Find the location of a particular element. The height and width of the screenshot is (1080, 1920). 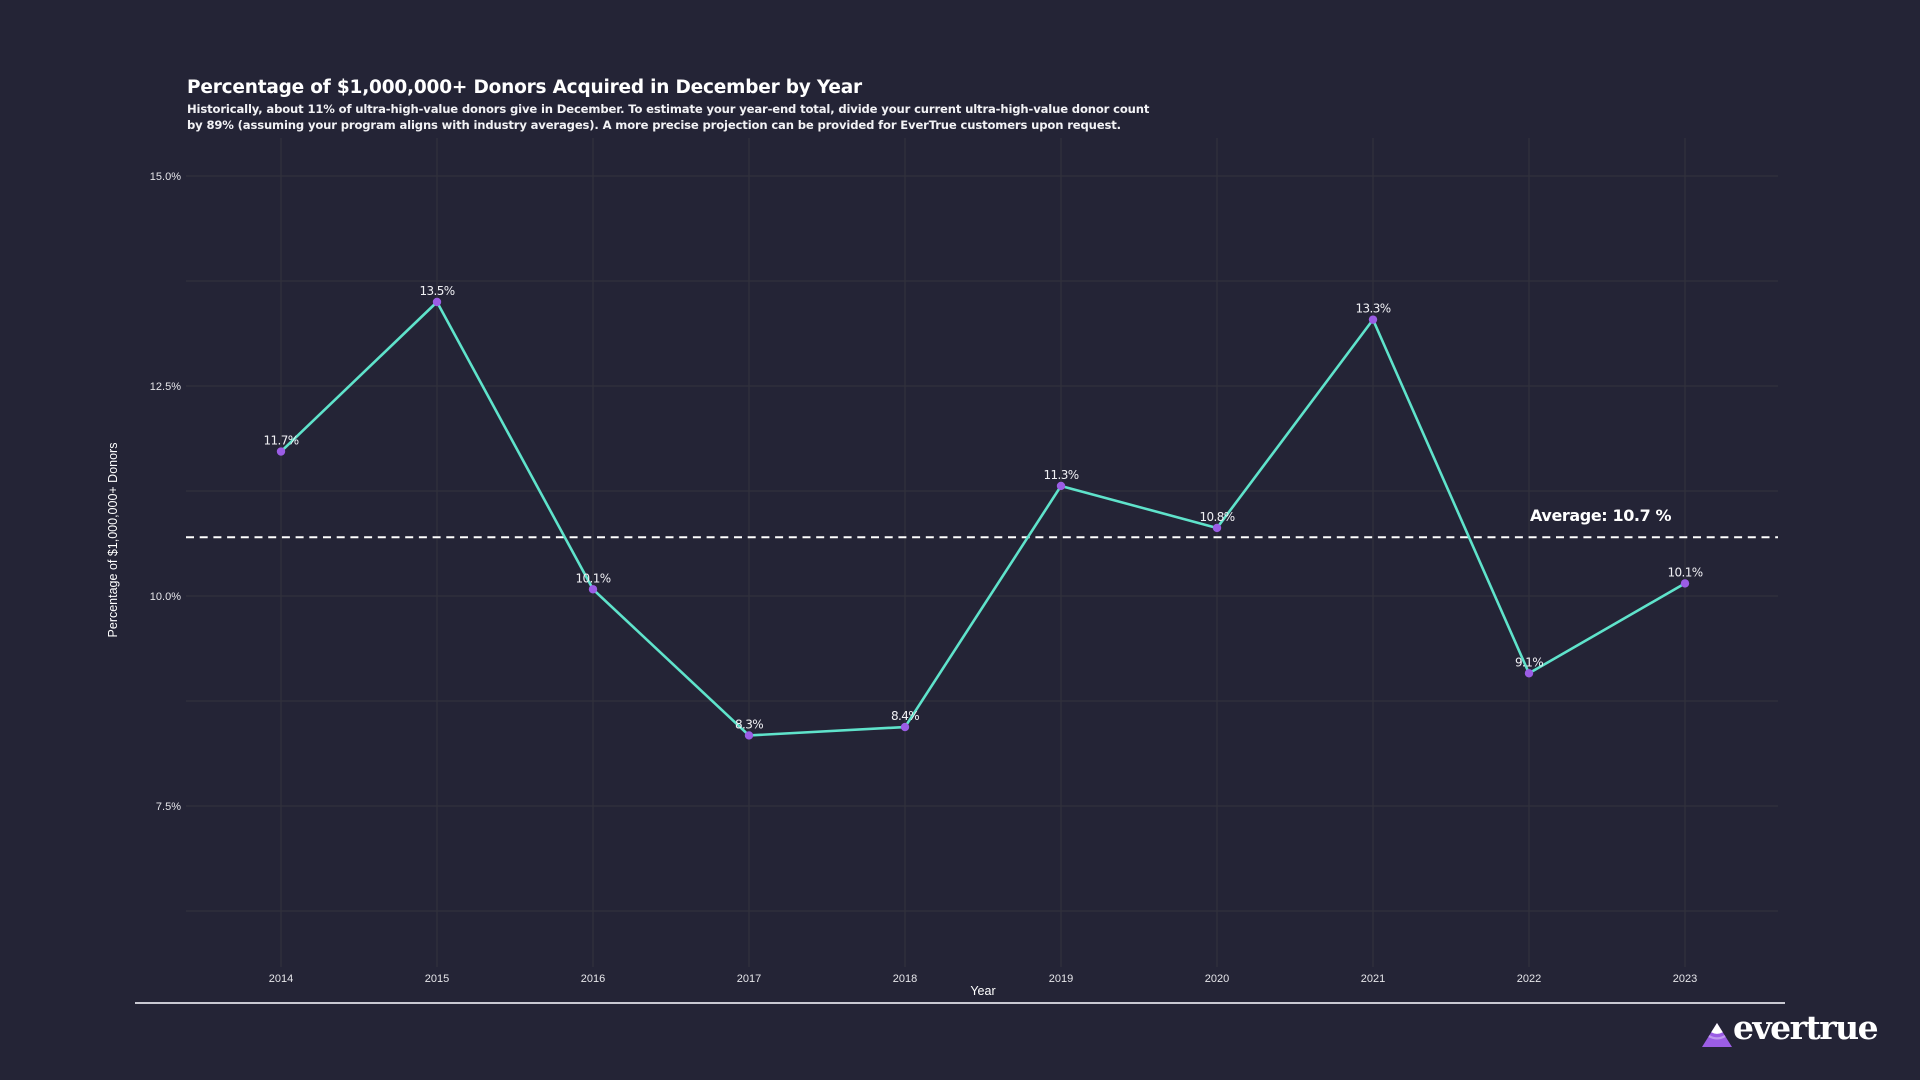

data-label: 11.3% is located at coordinates (1060, 475).